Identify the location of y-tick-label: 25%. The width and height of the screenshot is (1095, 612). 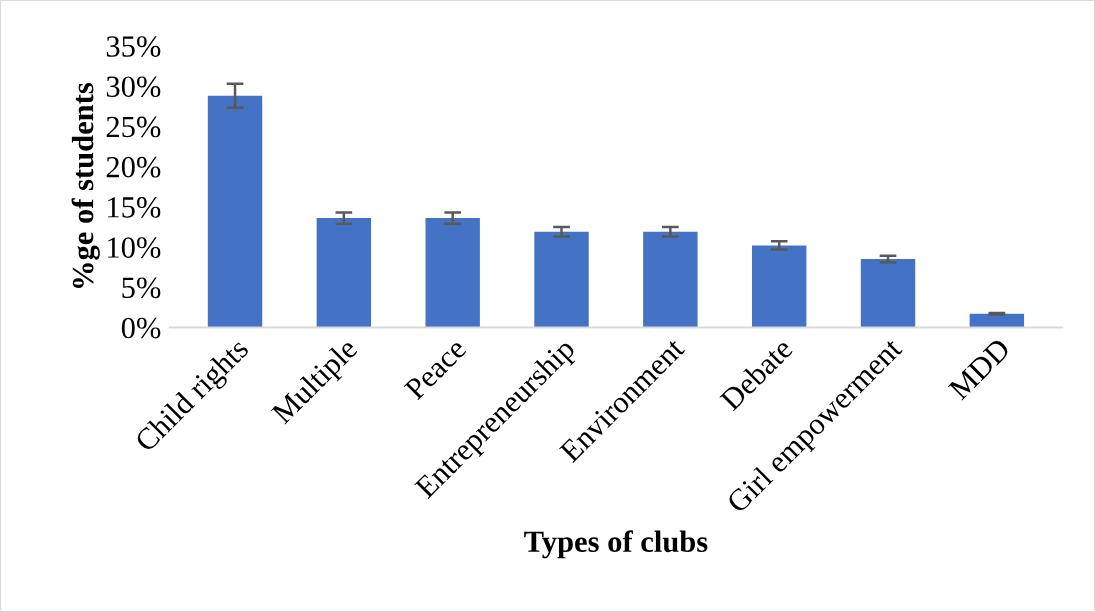
(133, 127).